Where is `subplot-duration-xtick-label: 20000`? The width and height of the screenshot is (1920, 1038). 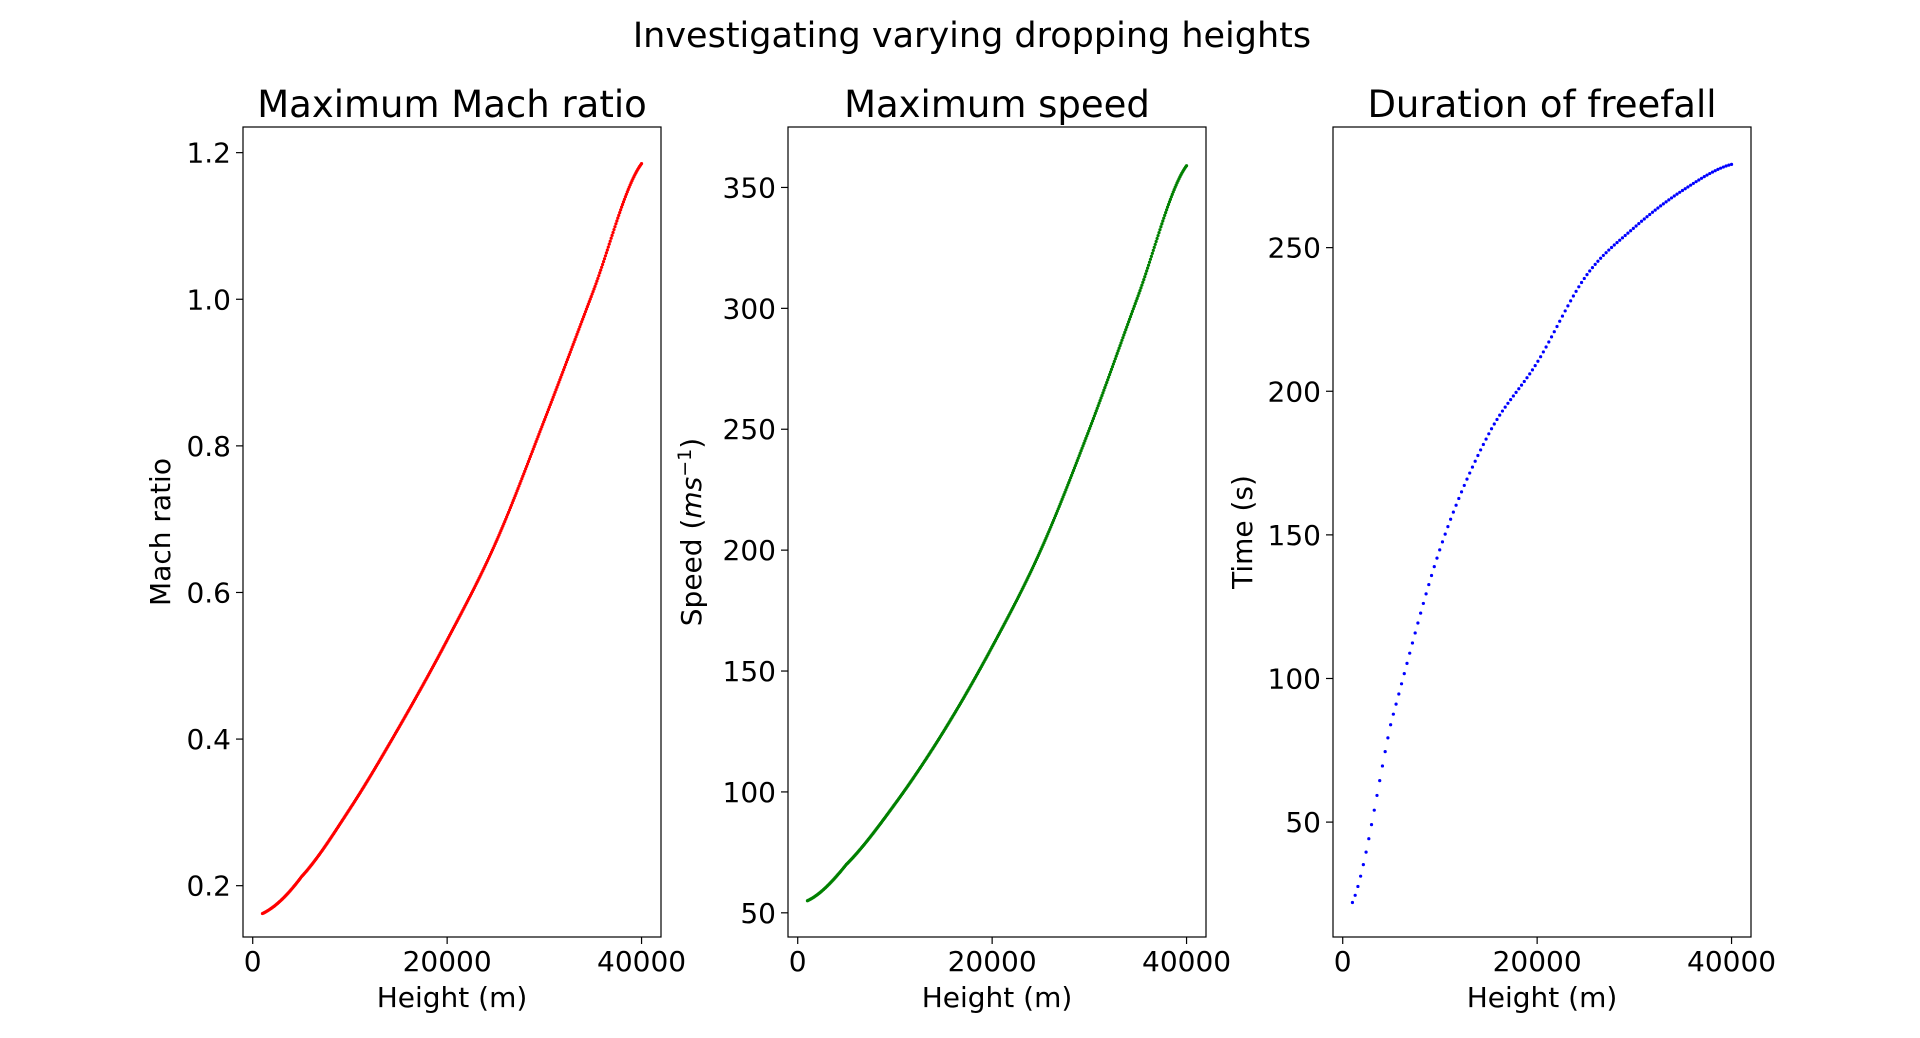 subplot-duration-xtick-label: 20000 is located at coordinates (1537, 961).